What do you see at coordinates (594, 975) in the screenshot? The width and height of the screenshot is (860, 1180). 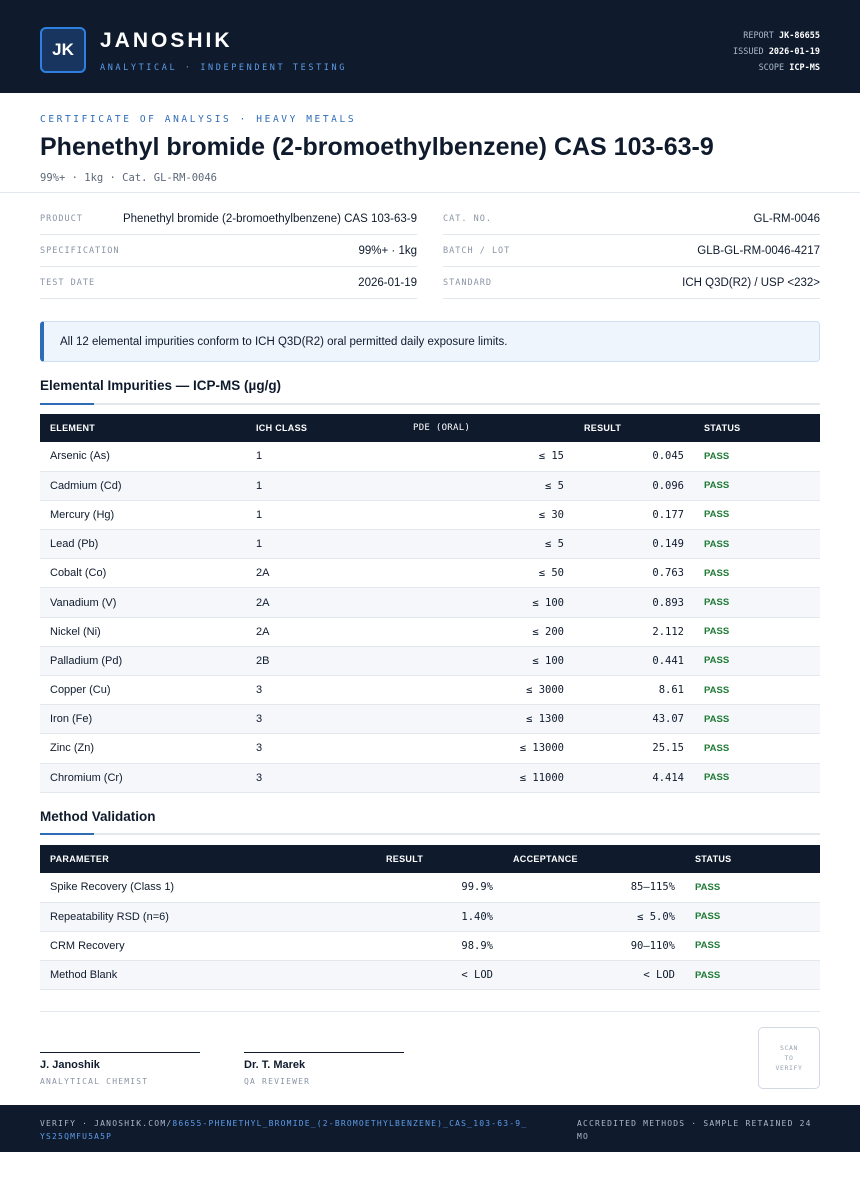 I see `acceptance-cell: < LOD` at bounding box center [594, 975].